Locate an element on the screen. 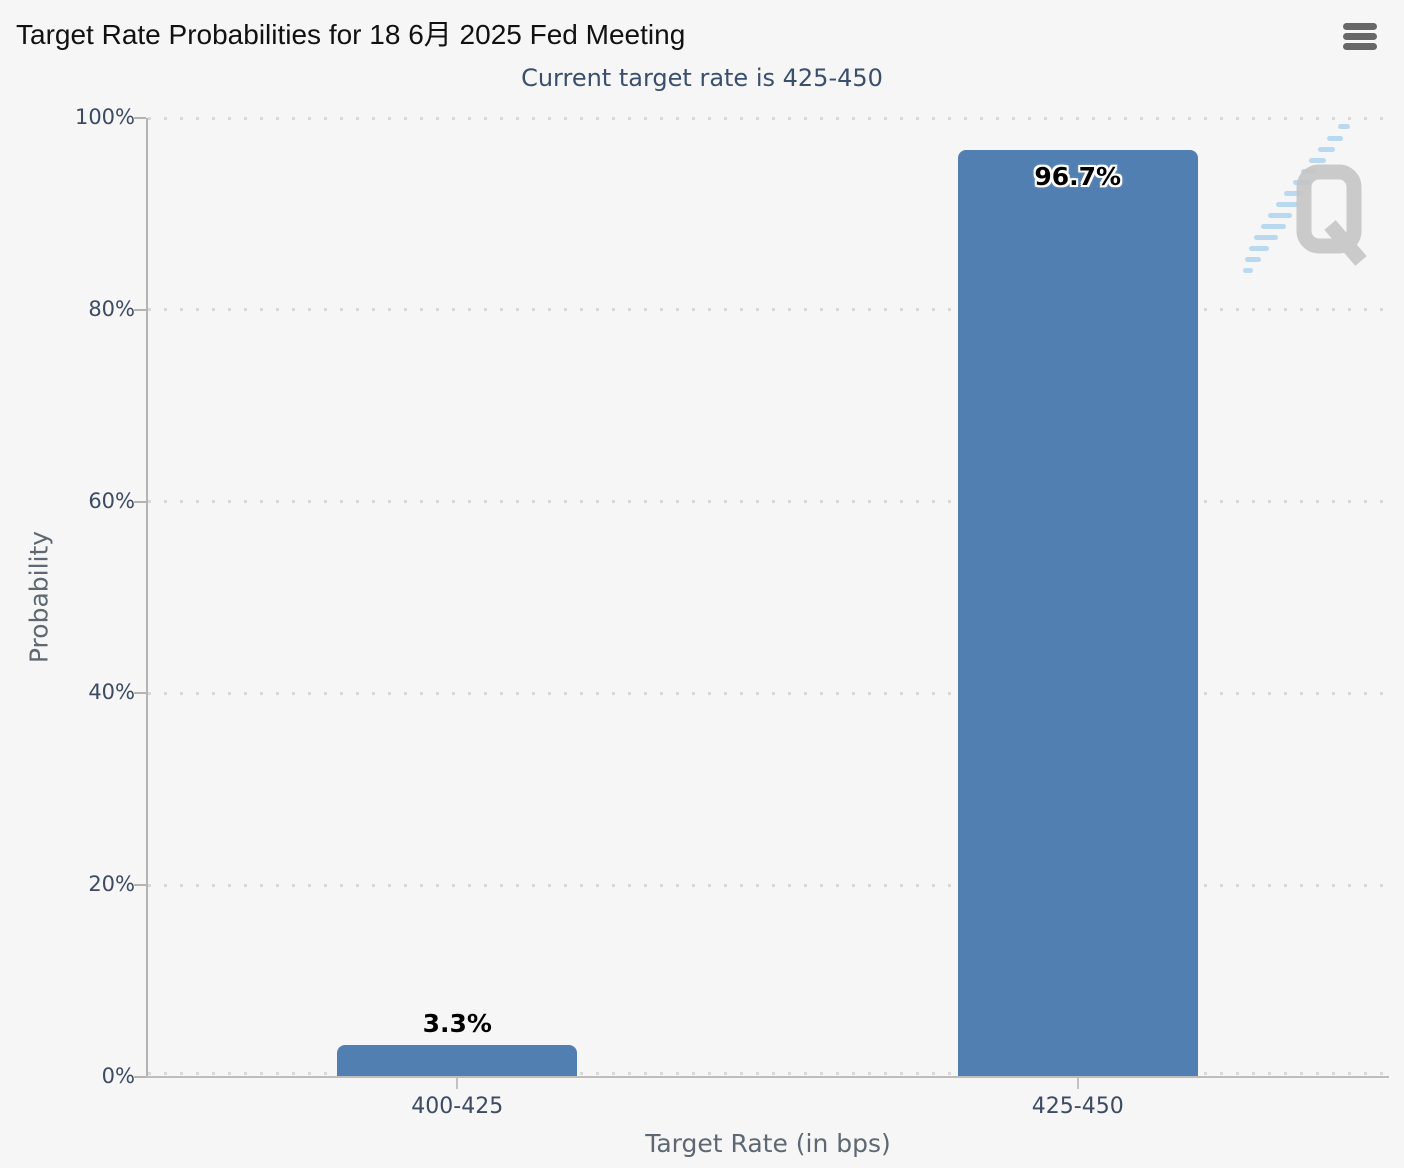  bar-value-label: 96.7% is located at coordinates (1078, 176).